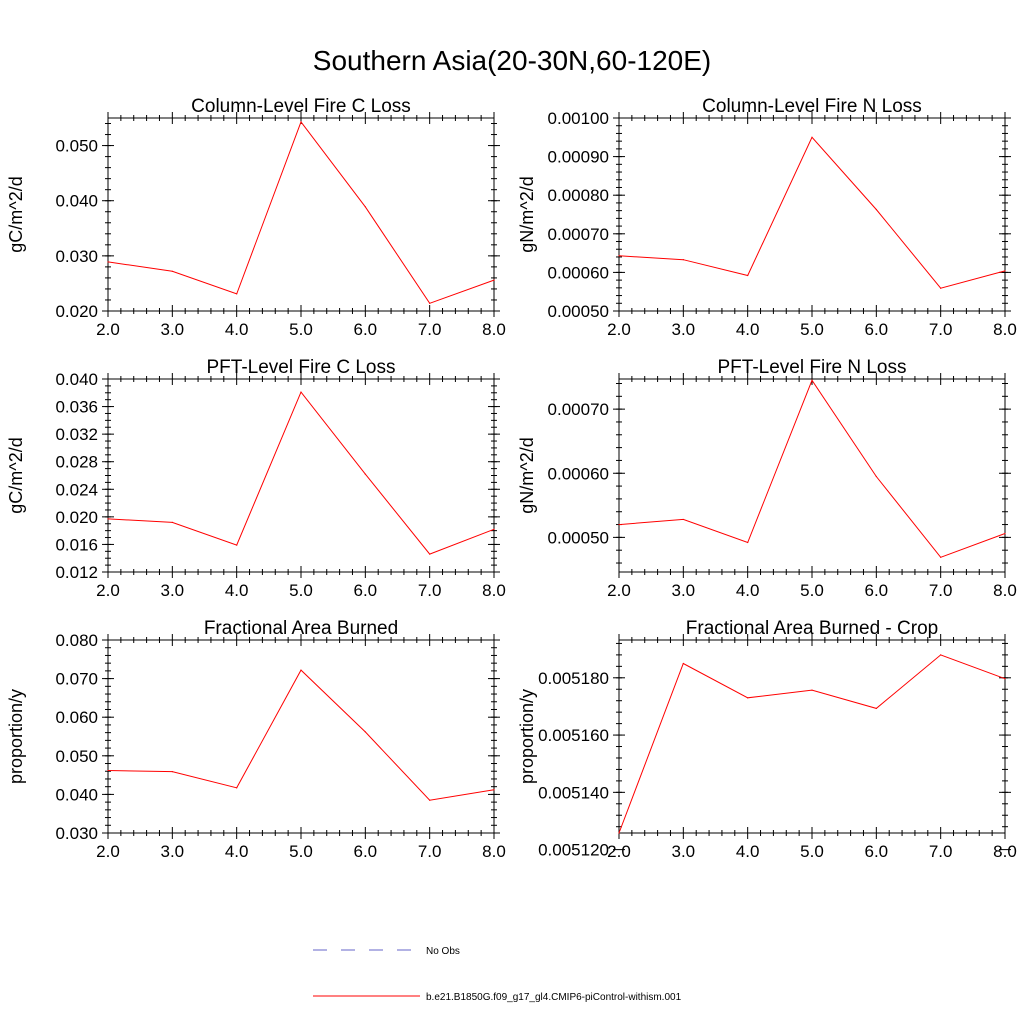 Image resolution: width=1024 pixels, height=1024 pixels. I want to click on panel-title: PFT-Level Fire N Loss, so click(812, 367).